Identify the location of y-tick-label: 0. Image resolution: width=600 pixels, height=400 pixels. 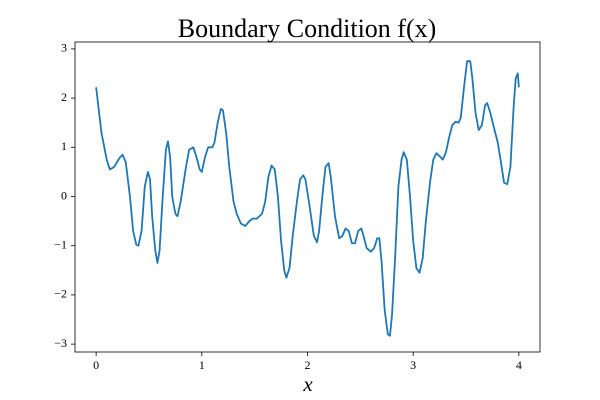
(64, 195).